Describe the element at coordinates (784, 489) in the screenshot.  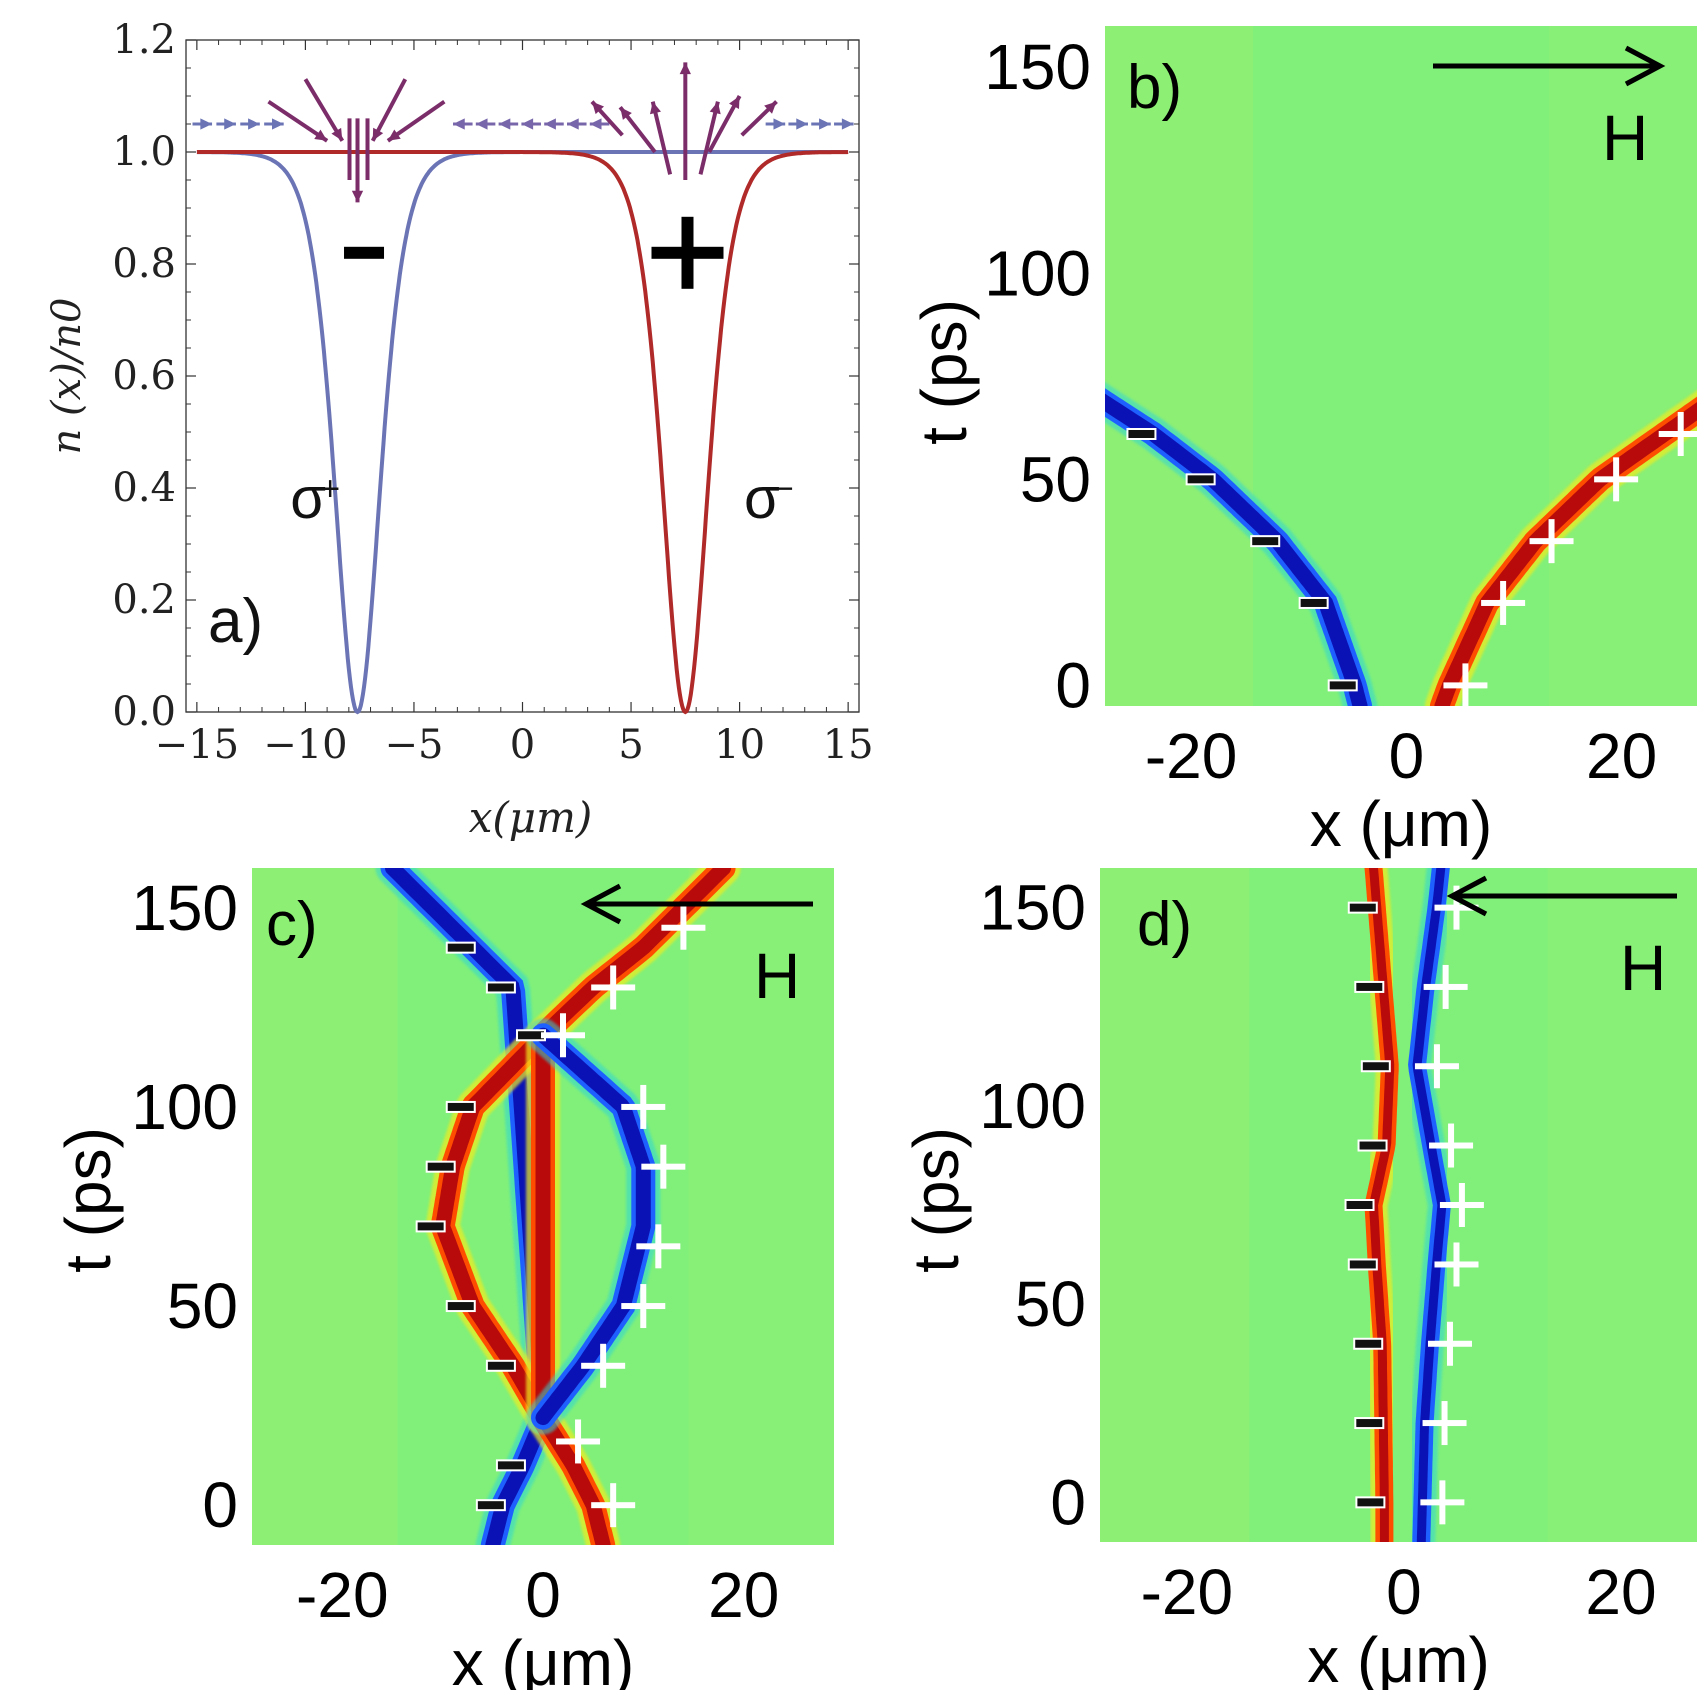
I see `sigma-minus-sup: −` at that location.